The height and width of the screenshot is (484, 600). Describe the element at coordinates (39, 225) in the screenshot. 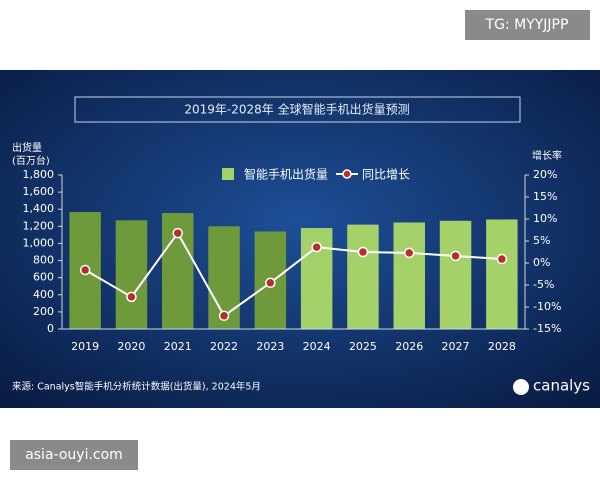

I see `y-tick-label: 1,200` at that location.